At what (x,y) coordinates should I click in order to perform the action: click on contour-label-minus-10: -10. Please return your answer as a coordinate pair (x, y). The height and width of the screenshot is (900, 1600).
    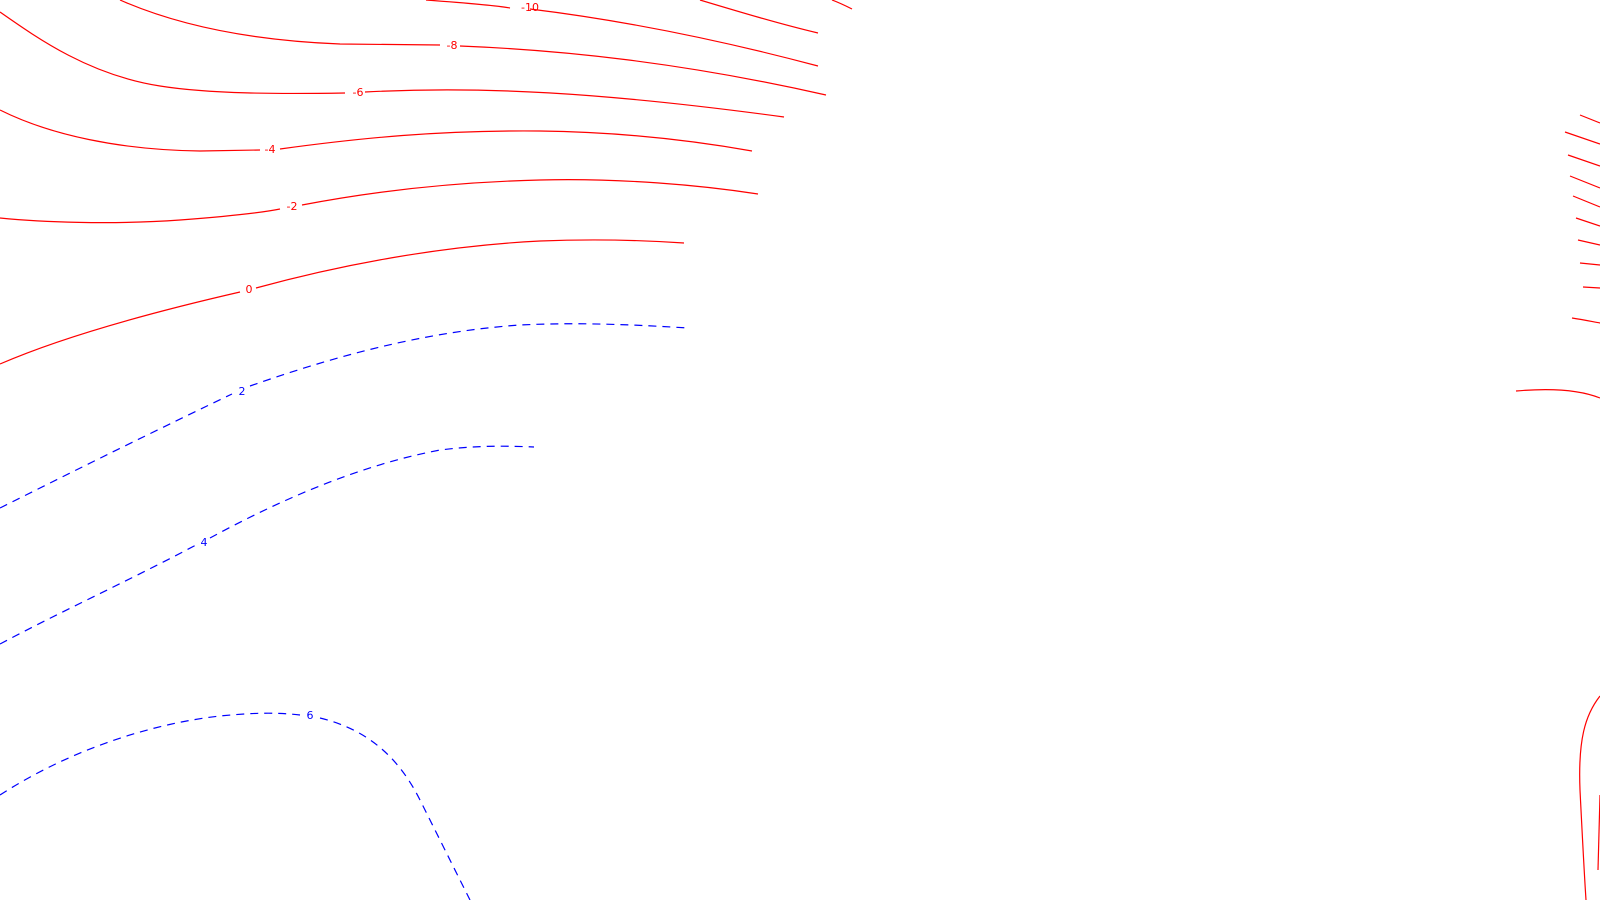
    Looking at the image, I should click on (530, 7).